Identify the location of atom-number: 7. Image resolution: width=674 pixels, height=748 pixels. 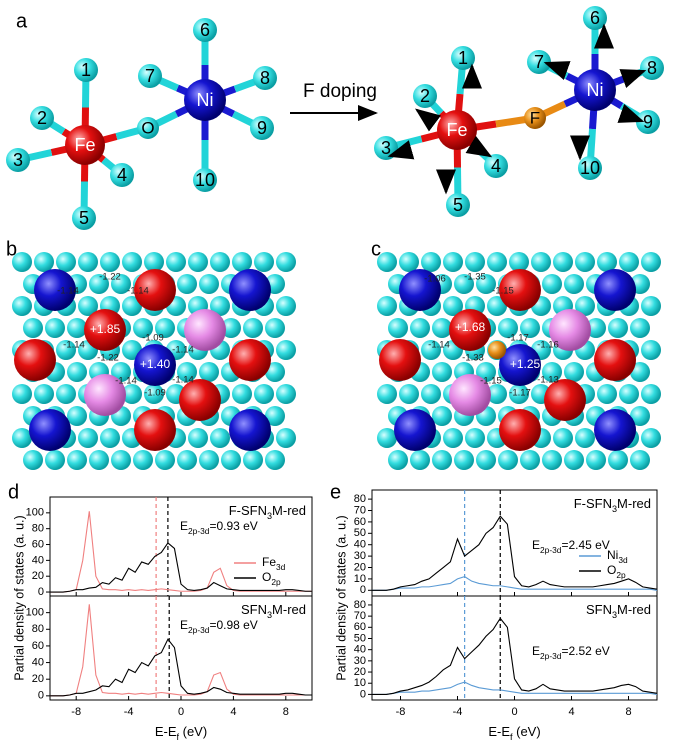
(539, 62).